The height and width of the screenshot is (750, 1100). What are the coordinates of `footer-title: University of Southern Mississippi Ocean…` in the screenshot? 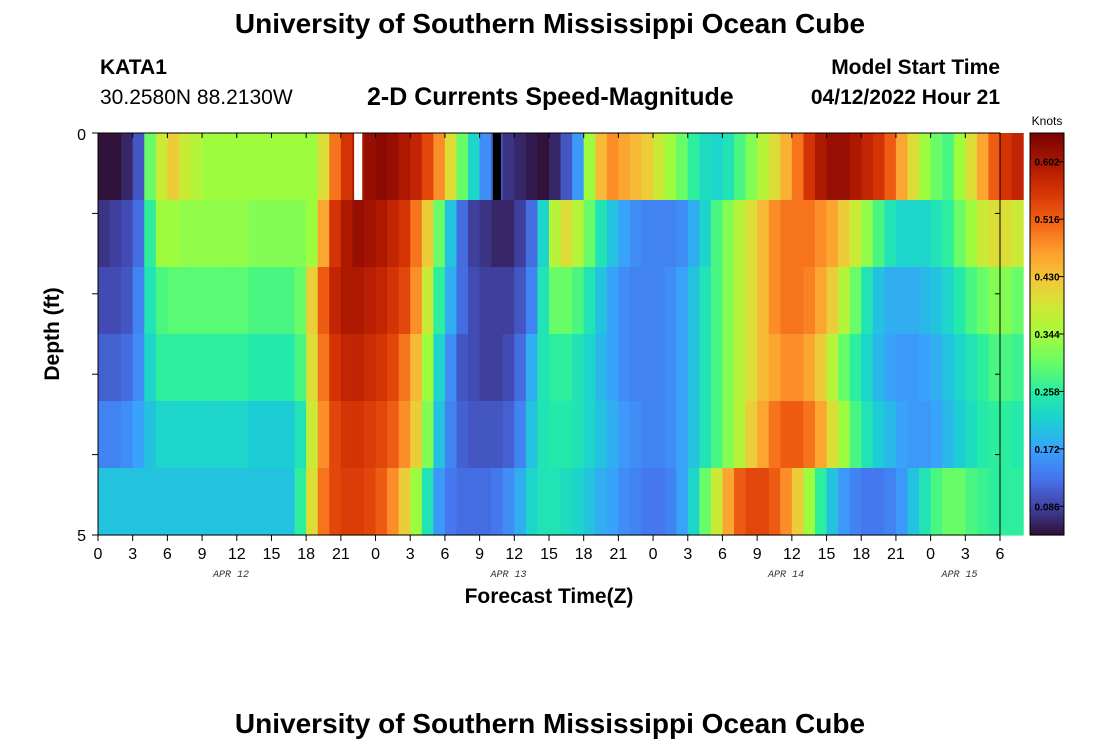 It's located at (550, 723).